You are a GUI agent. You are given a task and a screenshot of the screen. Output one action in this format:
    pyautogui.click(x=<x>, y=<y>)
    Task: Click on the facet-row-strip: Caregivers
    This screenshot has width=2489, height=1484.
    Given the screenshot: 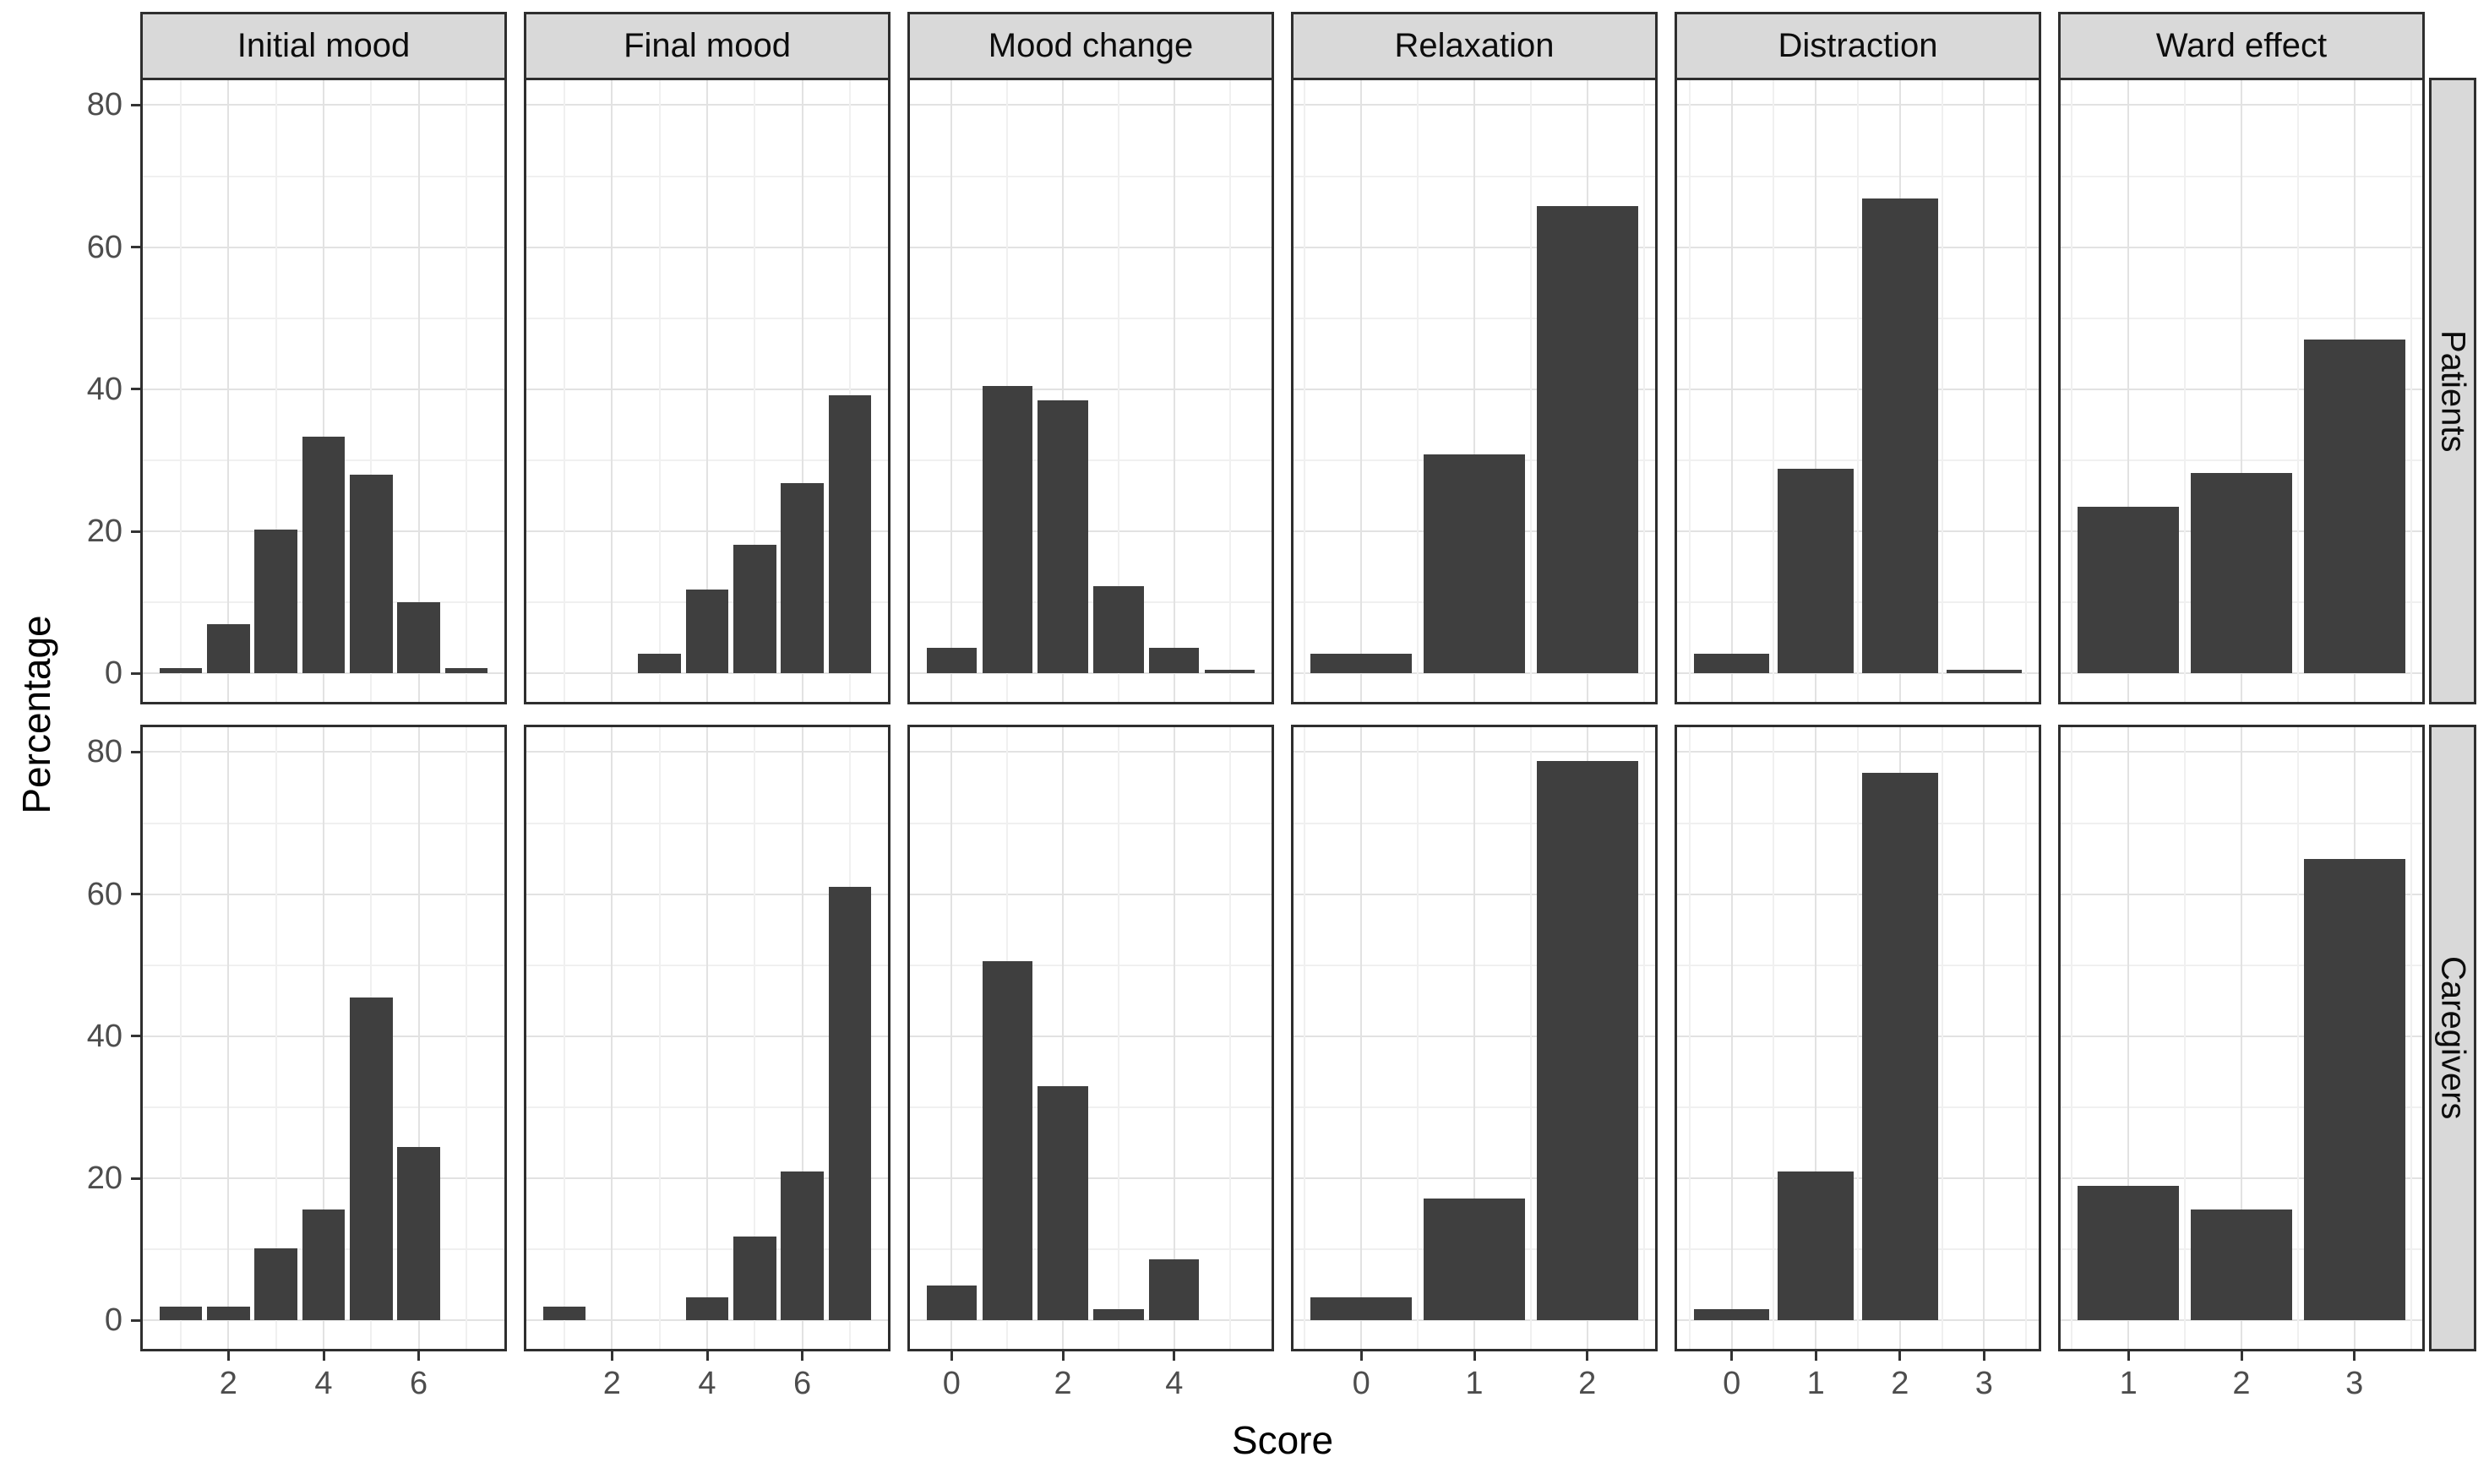 What is the action you would take?
    pyautogui.click(x=2452, y=1038)
    